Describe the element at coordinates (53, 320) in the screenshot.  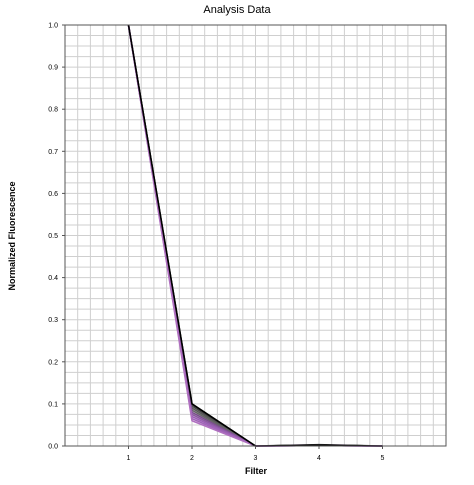
I see `y-tick-label: 0.3` at that location.